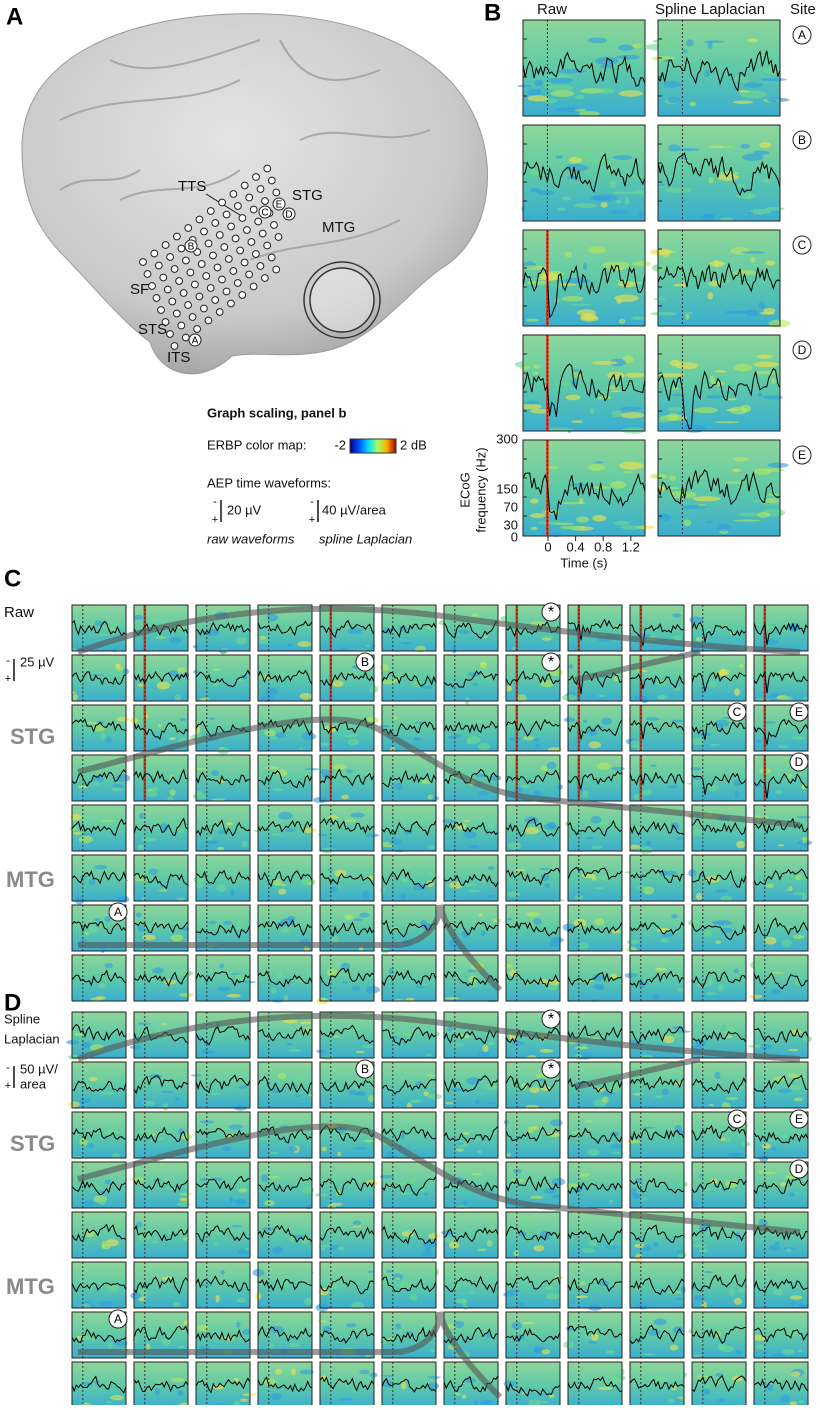  Describe the element at coordinates (178, 357) in the screenshot. I see `brain-label: ITS` at that location.